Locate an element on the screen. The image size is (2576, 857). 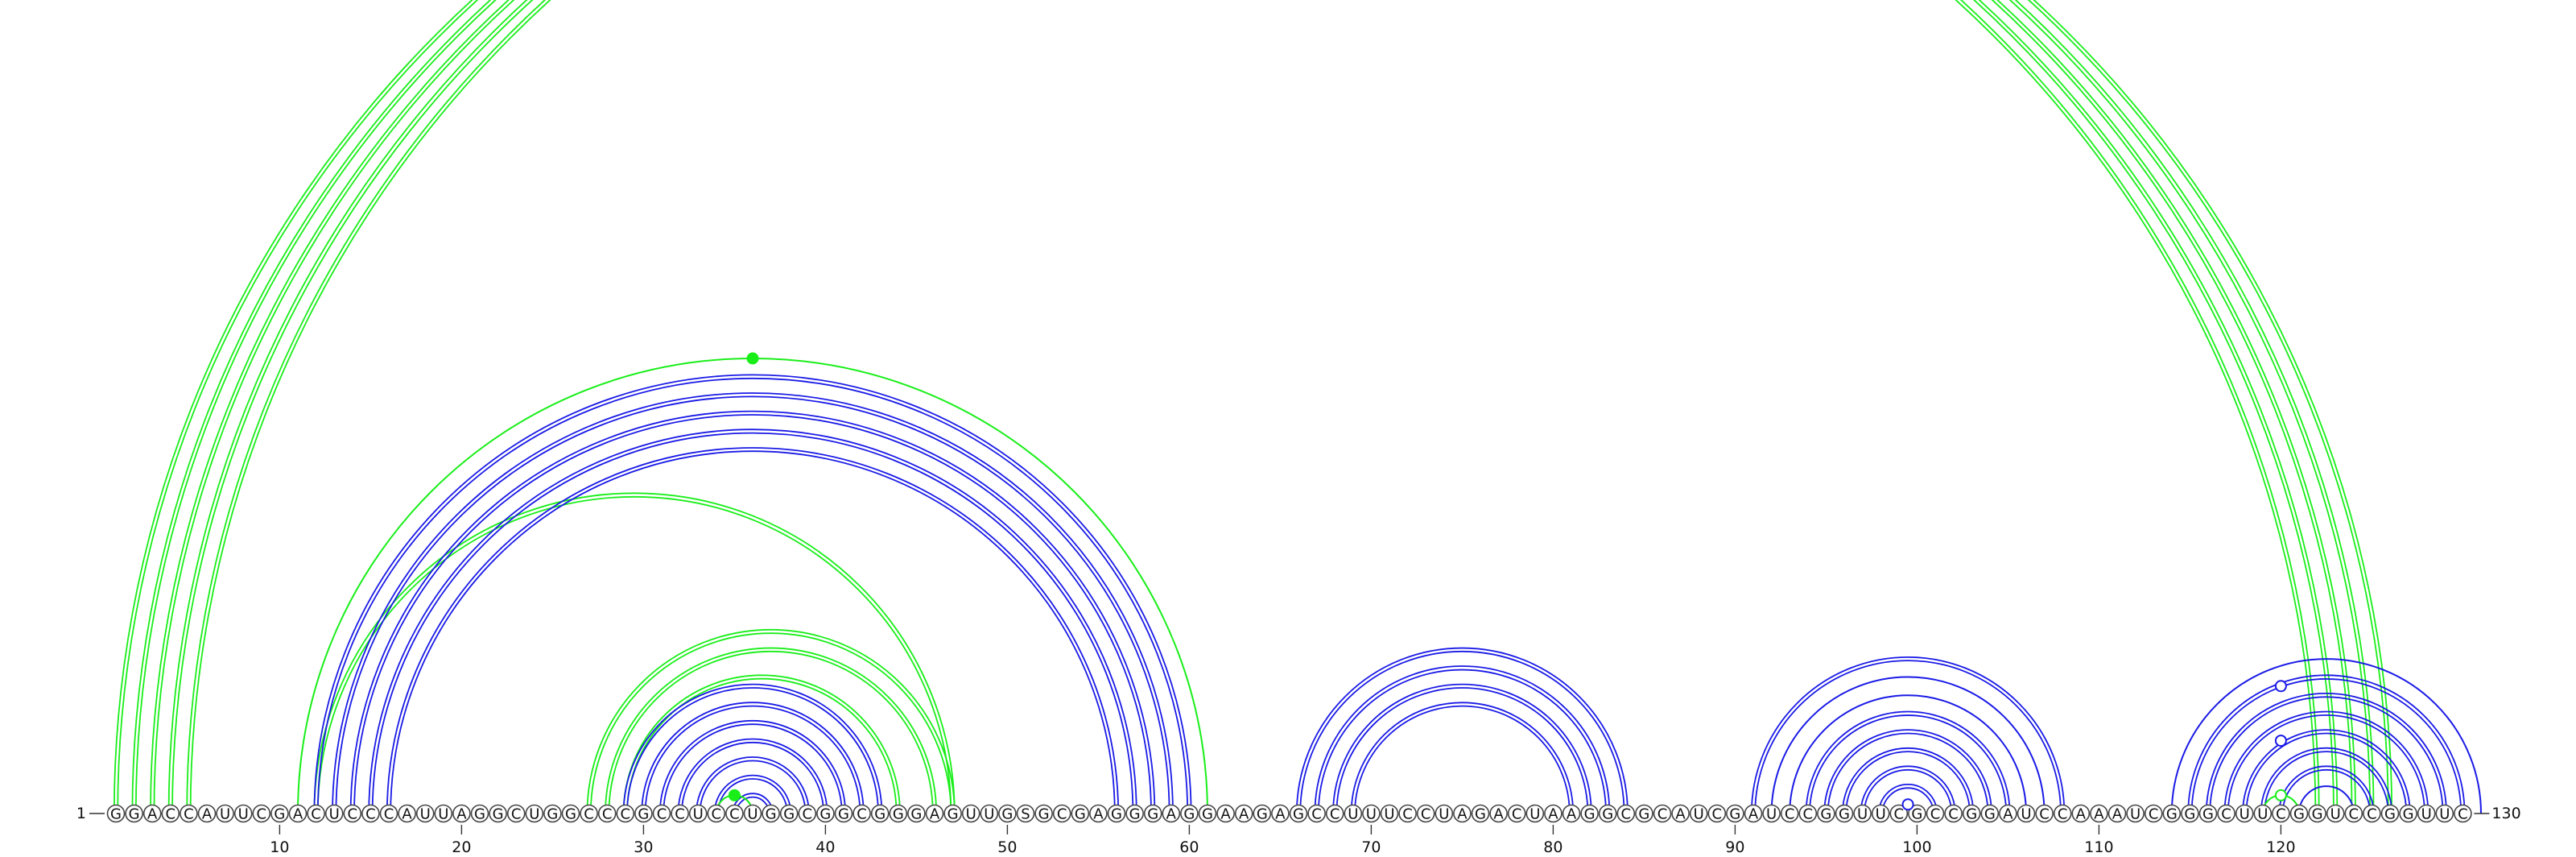
position-axis: 10 20 30 40 50 60 70 80 90 100 110 120 is located at coordinates (1283, 840).